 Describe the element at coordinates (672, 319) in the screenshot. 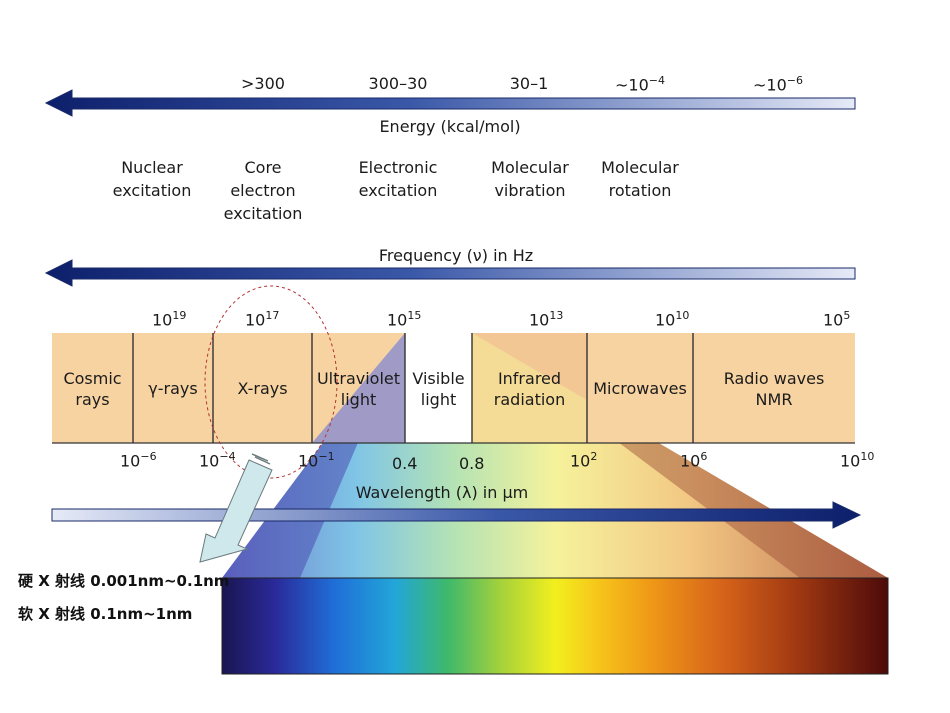

I see `freq-tick-5: 1010` at that location.